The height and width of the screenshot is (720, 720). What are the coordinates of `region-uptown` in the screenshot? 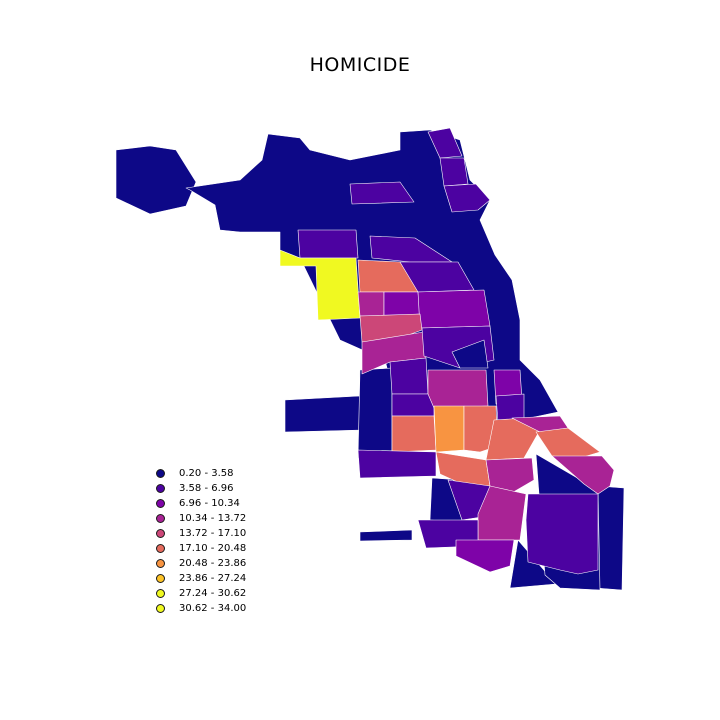 It's located at (467, 198).